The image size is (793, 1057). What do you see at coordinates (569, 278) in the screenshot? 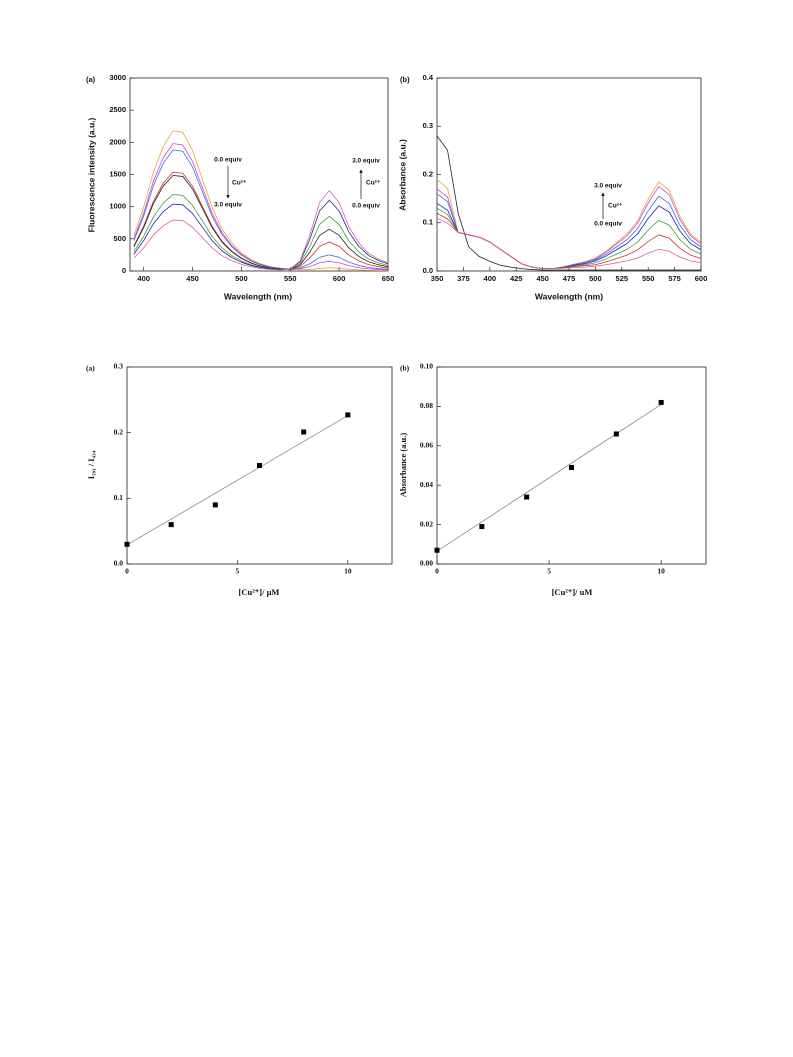
I see `x-tick-label: 475` at bounding box center [569, 278].